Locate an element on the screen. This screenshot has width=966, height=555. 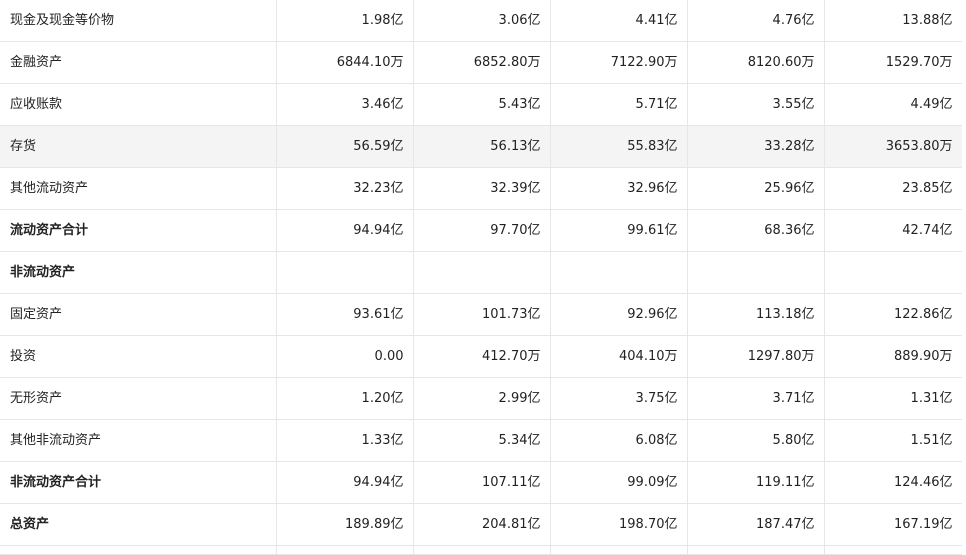
cell-value: 3653.80万 is located at coordinates (893, 146).